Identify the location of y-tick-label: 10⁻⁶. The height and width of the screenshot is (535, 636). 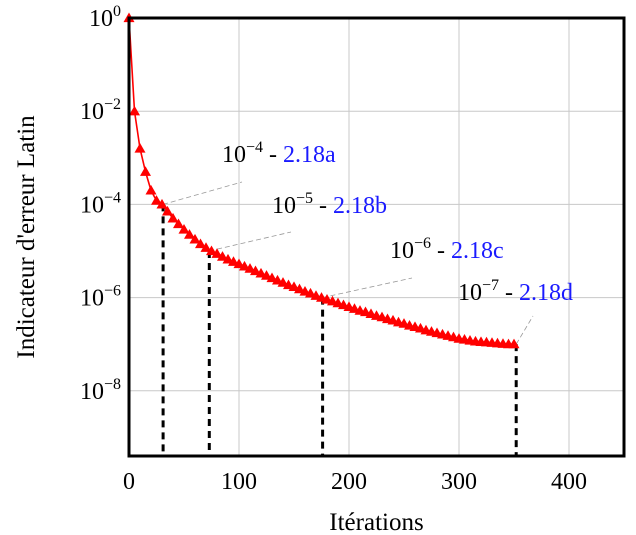
(100, 297).